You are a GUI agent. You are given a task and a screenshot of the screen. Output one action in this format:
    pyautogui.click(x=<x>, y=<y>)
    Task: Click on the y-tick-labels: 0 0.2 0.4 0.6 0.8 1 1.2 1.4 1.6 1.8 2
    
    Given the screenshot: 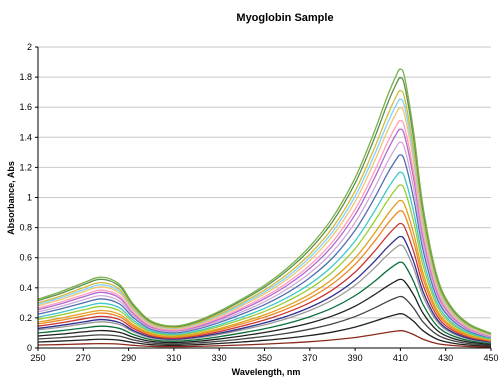 What is the action you would take?
    pyautogui.click(x=28, y=197)
    